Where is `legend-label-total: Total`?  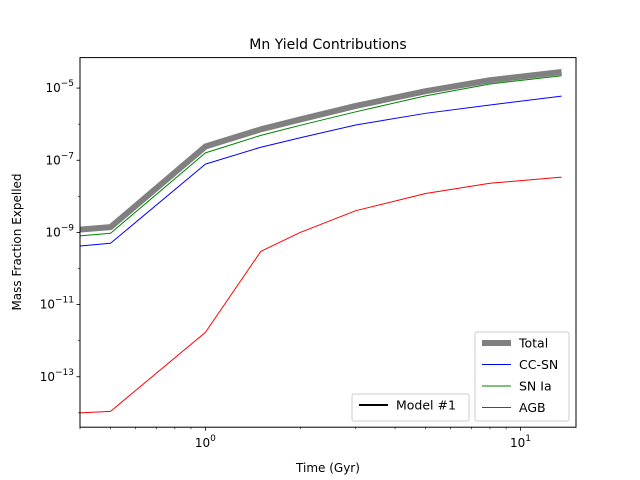
legend-label-total: Total is located at coordinates (533, 343).